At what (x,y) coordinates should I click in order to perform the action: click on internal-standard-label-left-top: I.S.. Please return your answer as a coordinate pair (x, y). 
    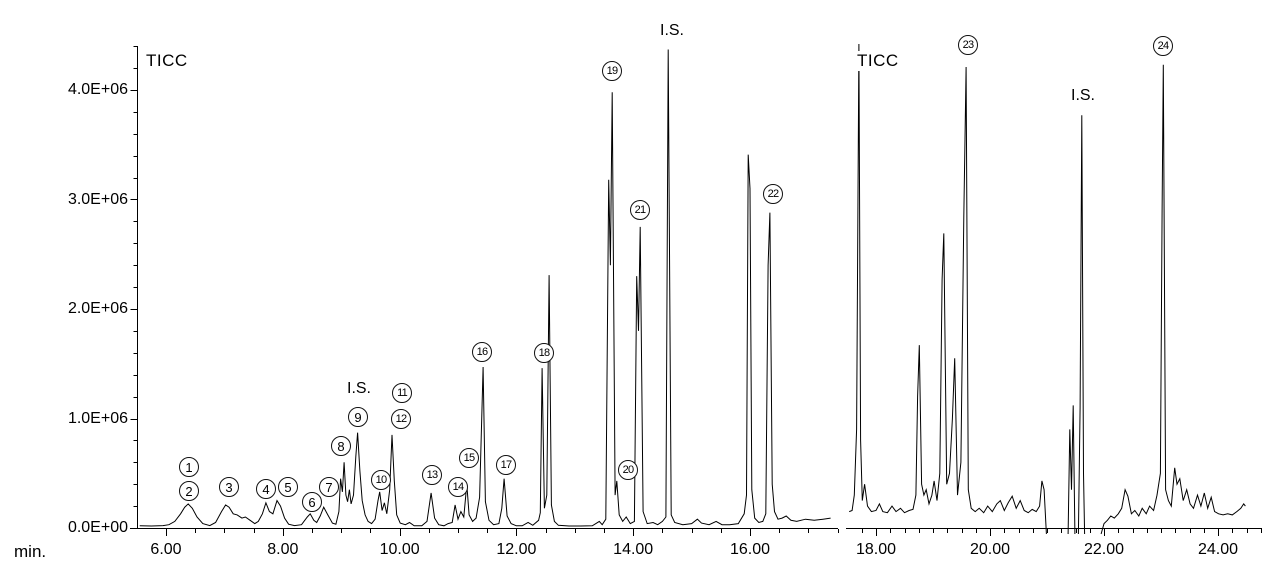
    Looking at the image, I should click on (672, 31).